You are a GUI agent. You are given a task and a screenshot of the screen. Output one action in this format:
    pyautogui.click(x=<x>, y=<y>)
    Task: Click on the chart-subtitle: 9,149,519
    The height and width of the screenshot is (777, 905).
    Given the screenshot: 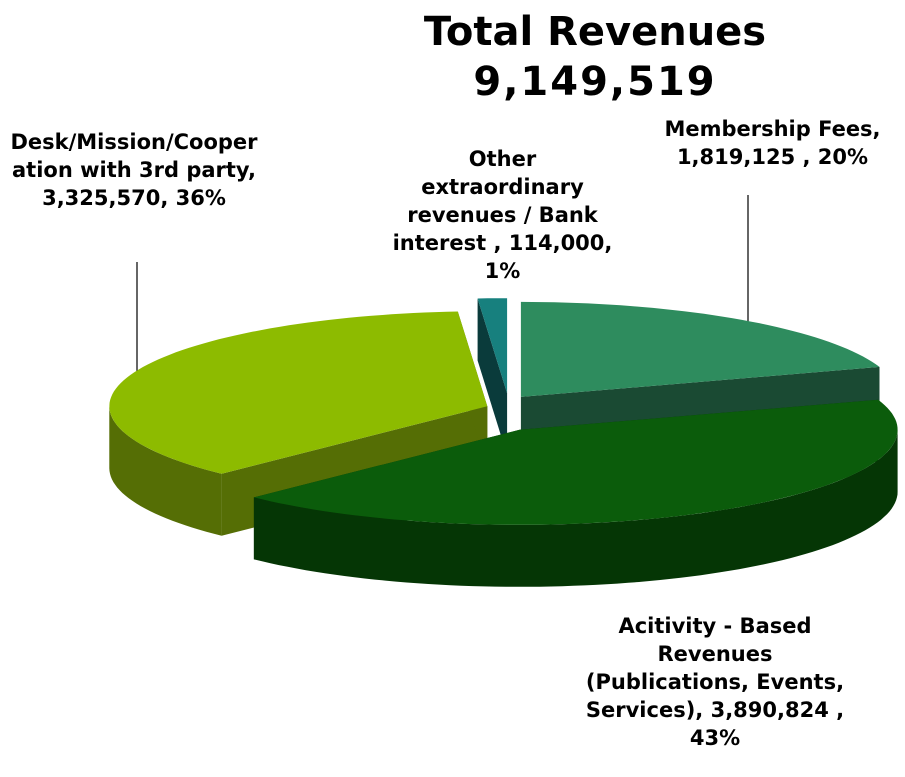 What is the action you would take?
    pyautogui.click(x=595, y=82)
    